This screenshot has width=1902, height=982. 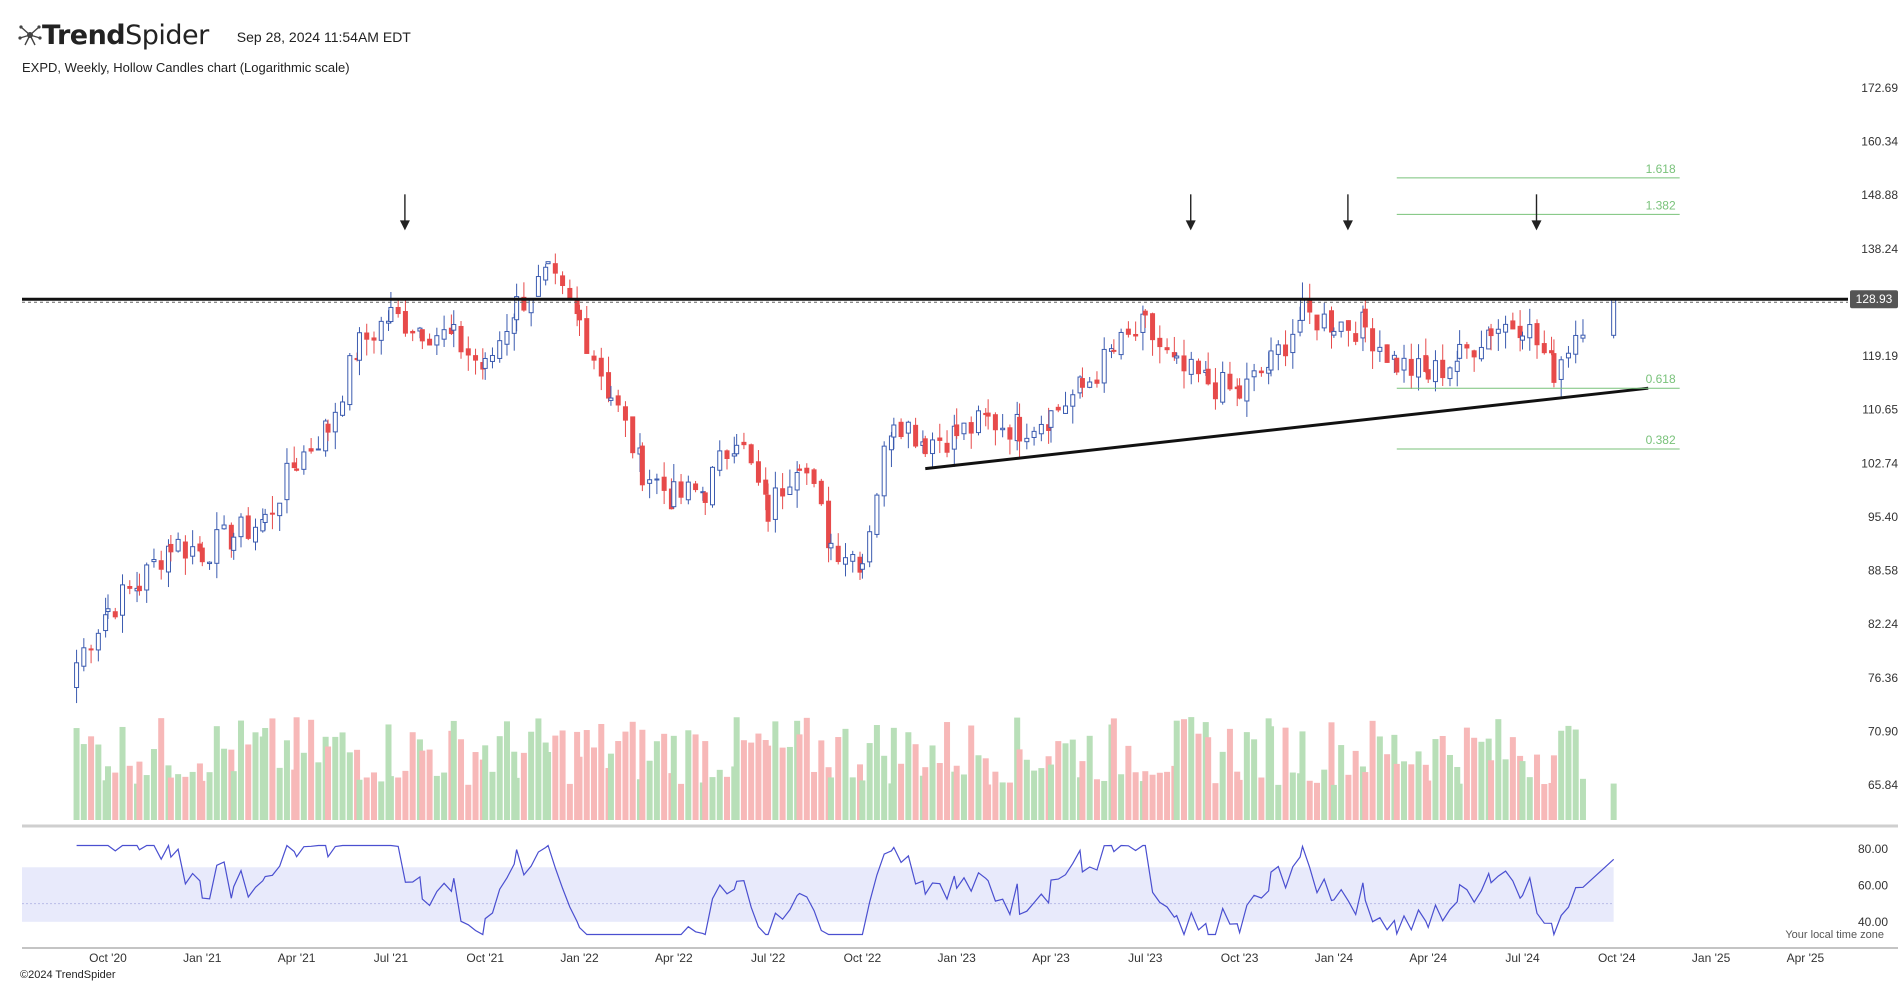 I want to click on support-trendline, so click(x=1287, y=428).